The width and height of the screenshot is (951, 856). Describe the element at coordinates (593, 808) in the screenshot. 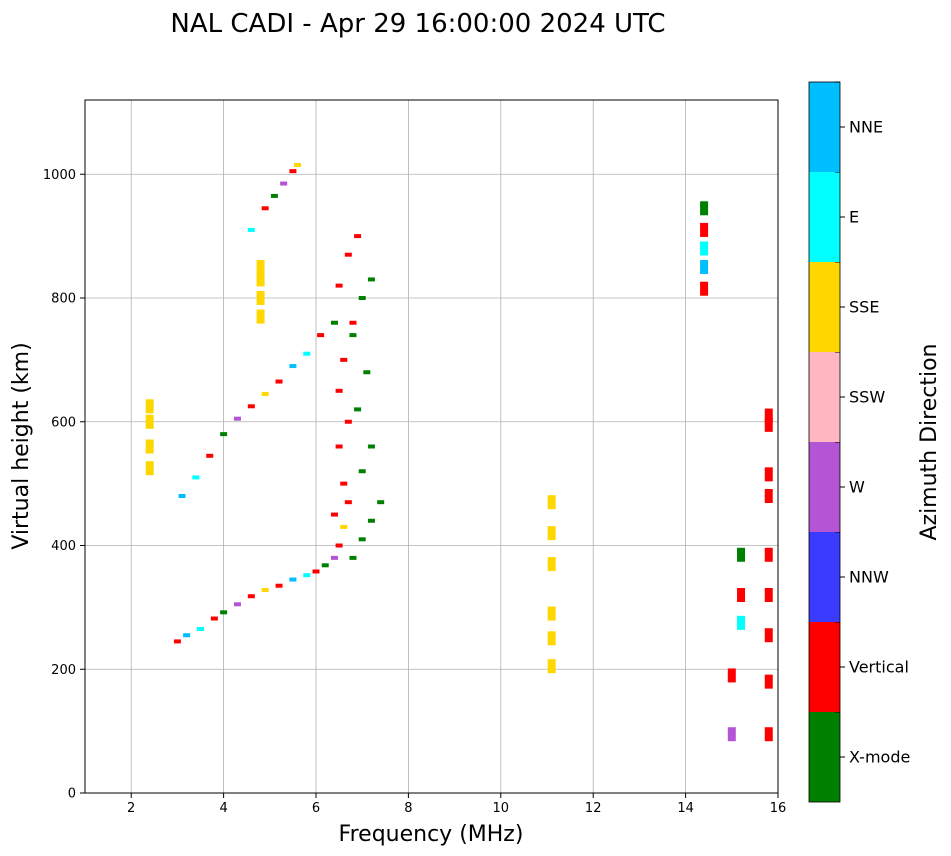

I see `x-tick-label: 12` at that location.